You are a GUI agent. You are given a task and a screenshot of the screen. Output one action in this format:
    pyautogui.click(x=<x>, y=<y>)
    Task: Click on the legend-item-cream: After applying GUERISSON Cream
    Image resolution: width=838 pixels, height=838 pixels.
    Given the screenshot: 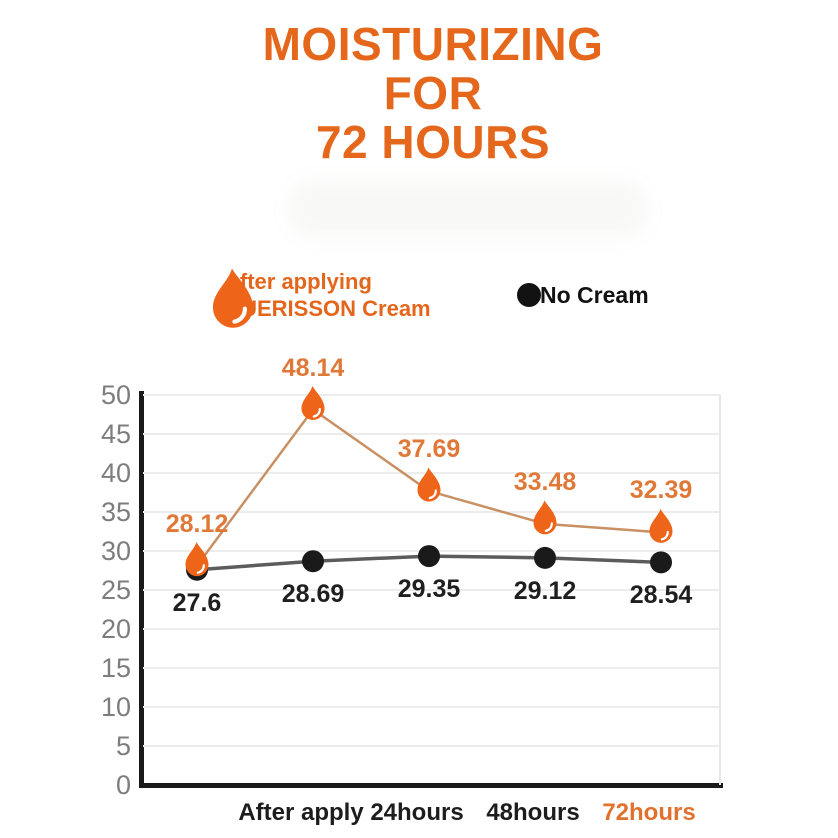 What is the action you would take?
    pyautogui.click(x=321, y=298)
    